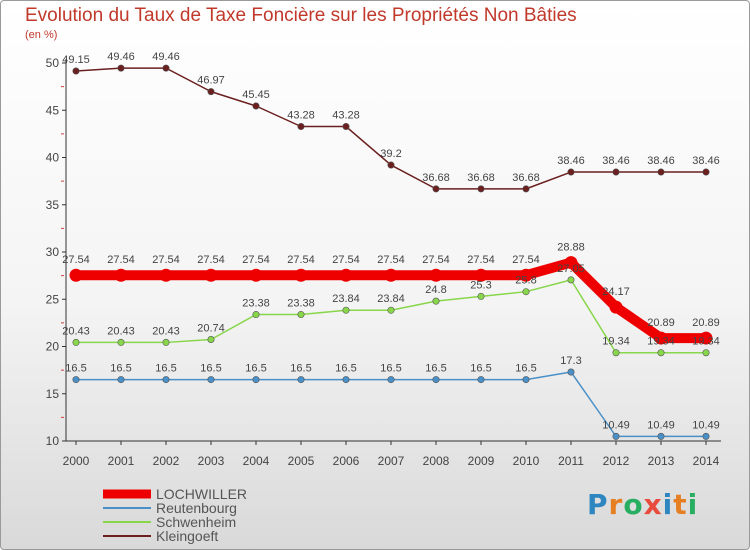 Image resolution: width=750 pixels, height=550 pixels. What do you see at coordinates (53, 252) in the screenshot?
I see `y-tick-label: 30` at bounding box center [53, 252].